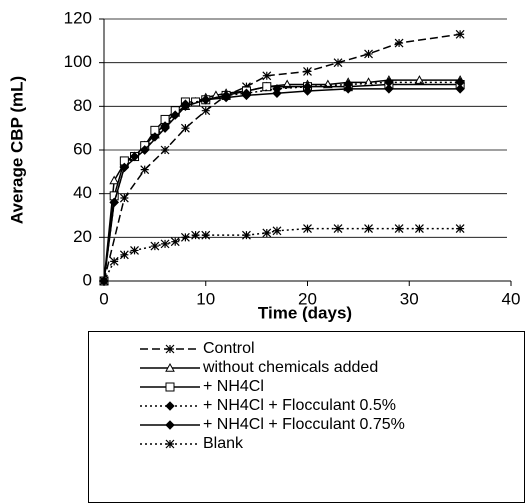 Image resolution: width=526 pixels, height=503 pixels. Describe the element at coordinates (78, 61) in the screenshot. I see `y-tick-label: 100` at that location.